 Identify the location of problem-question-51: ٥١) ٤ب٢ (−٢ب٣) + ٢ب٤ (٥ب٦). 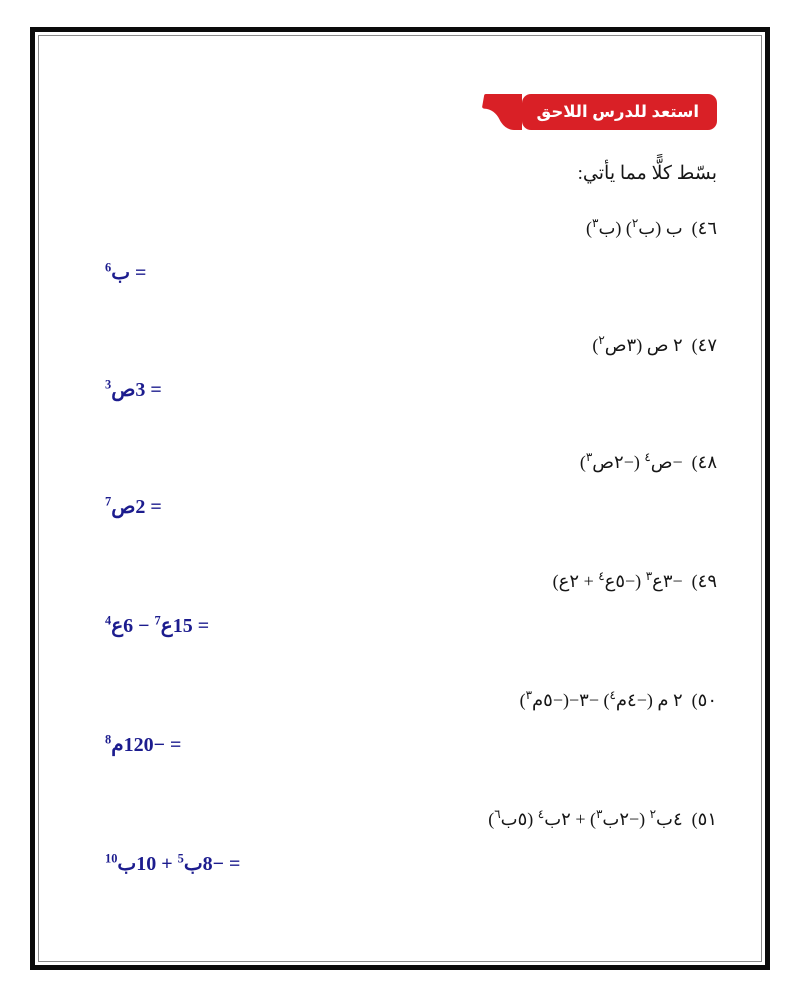
(407, 819).